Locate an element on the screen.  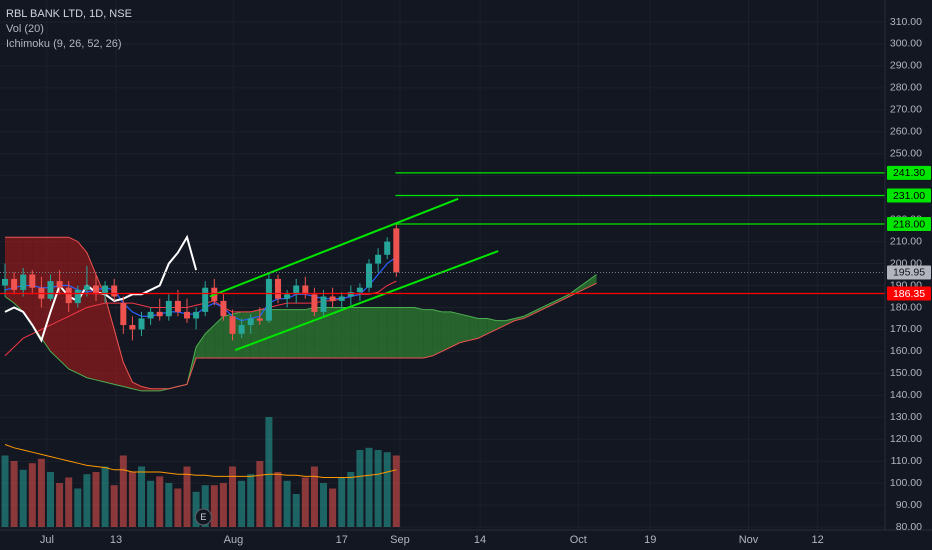
y-tick-label: 300.00 is located at coordinates (906, 44).